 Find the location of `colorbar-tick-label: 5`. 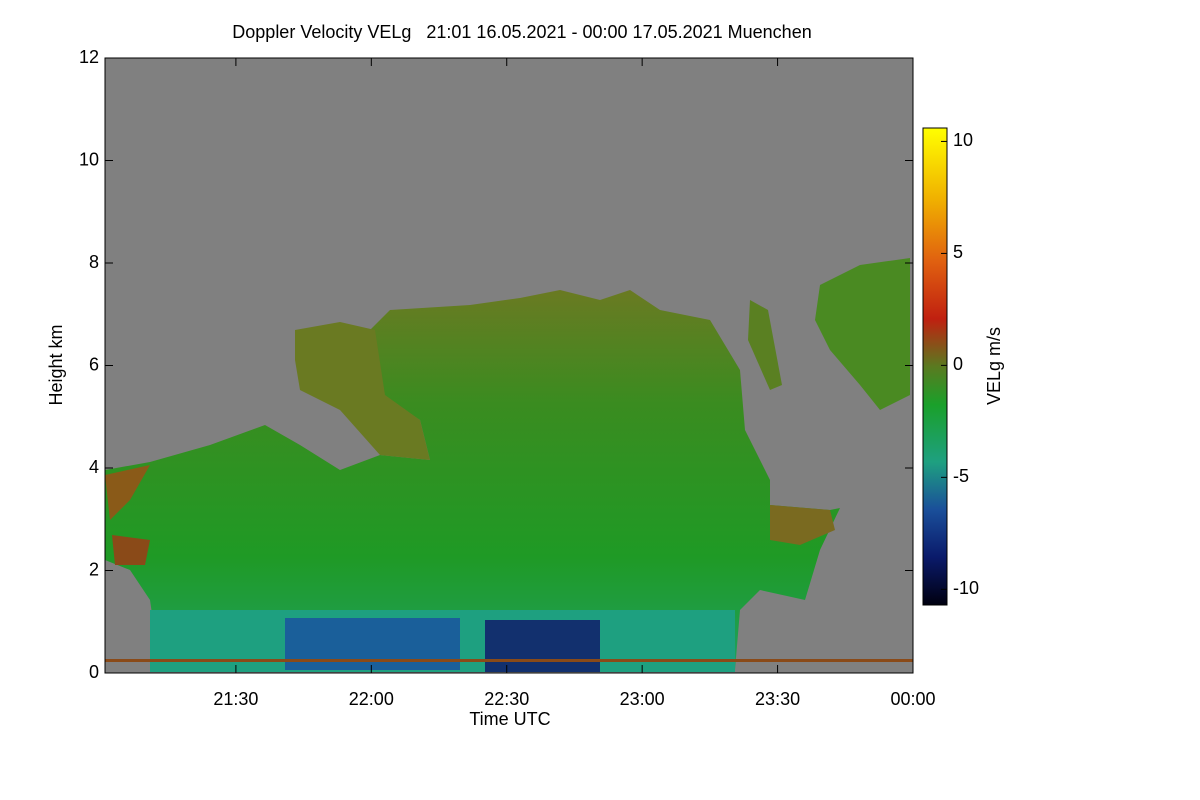

colorbar-tick-label: 5 is located at coordinates (958, 252).